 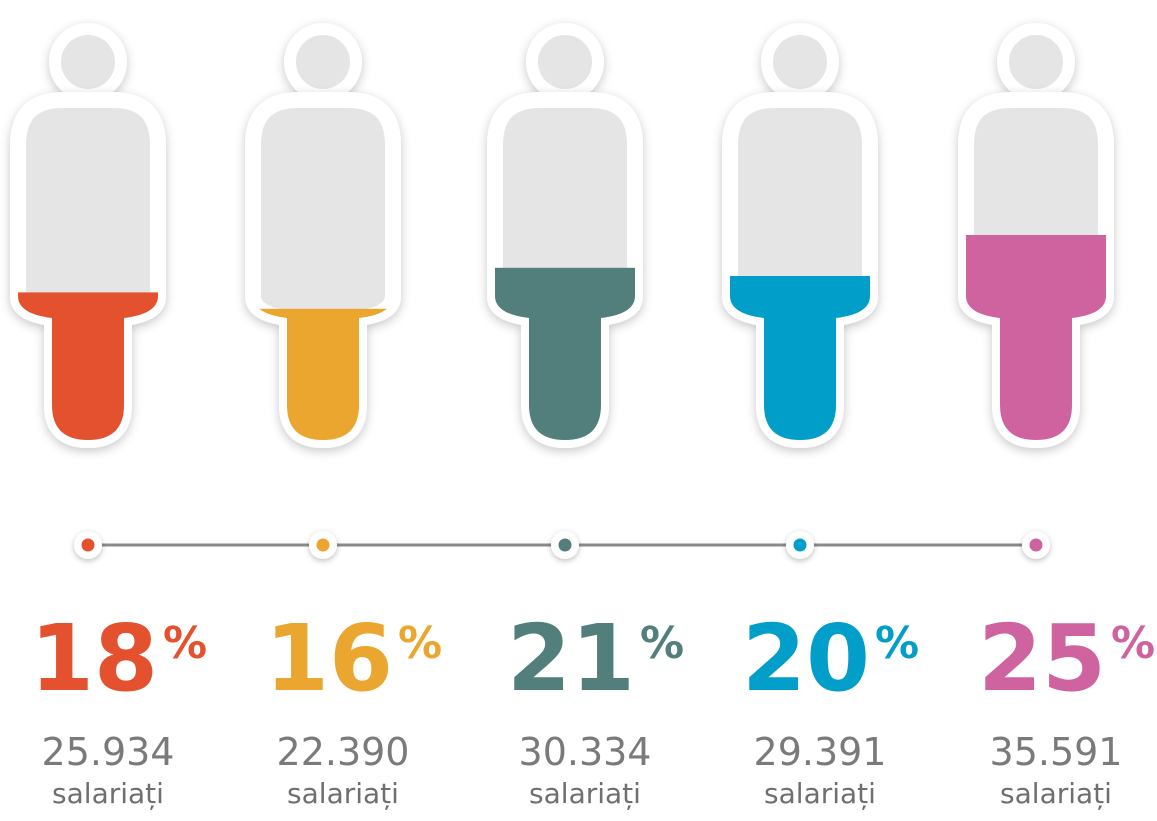 What do you see at coordinates (1056, 752) in the screenshot?
I see `count-label: 35.591` at bounding box center [1056, 752].